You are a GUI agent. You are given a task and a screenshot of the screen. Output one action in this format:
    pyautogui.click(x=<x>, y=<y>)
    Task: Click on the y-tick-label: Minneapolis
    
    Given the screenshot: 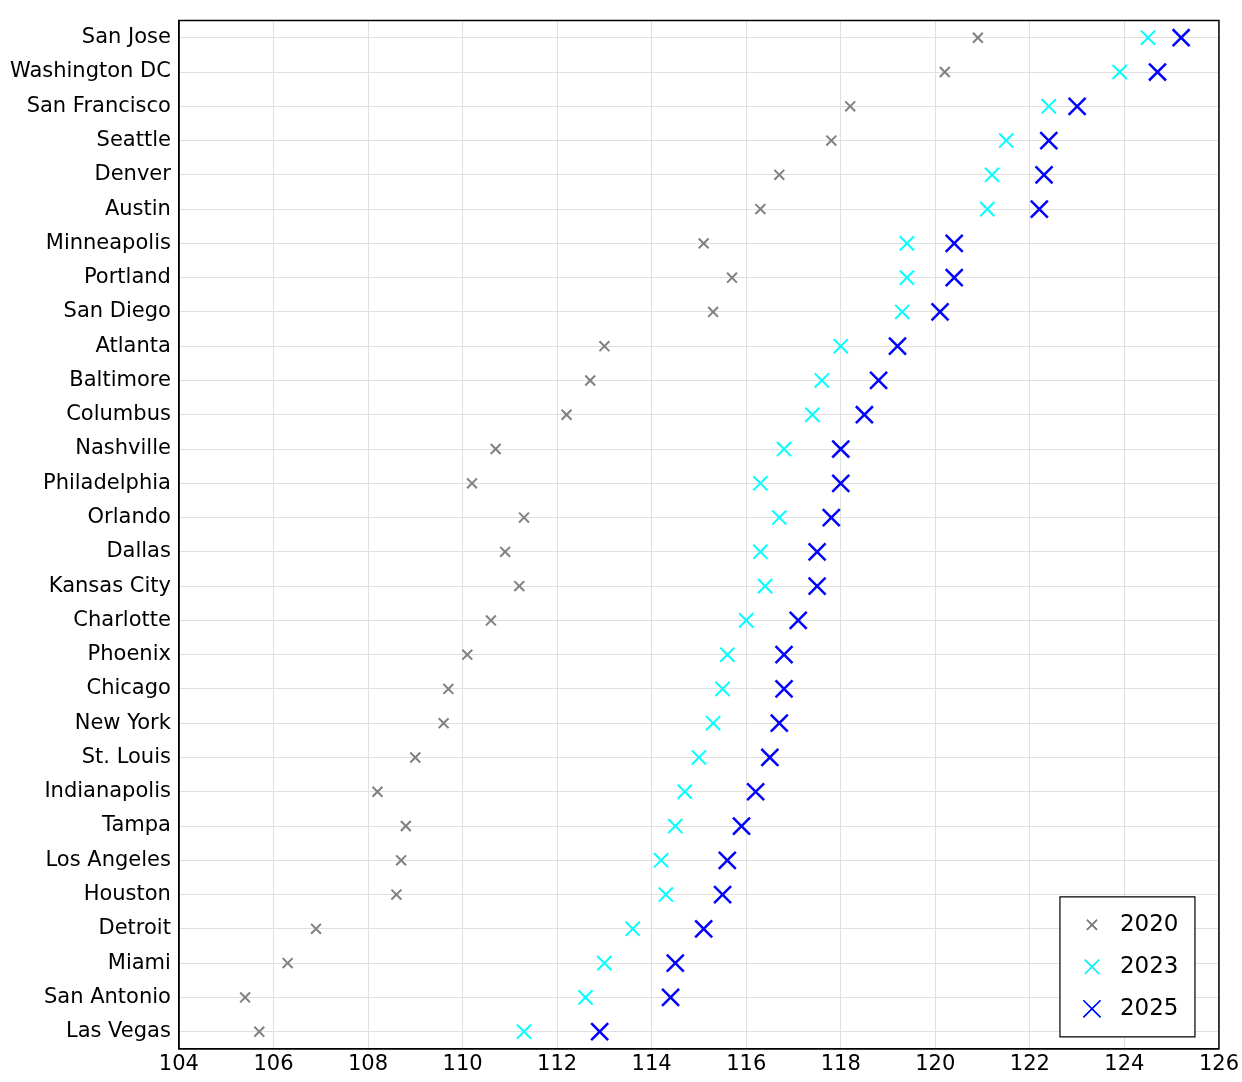 What is the action you would take?
    pyautogui.click(x=108, y=241)
    